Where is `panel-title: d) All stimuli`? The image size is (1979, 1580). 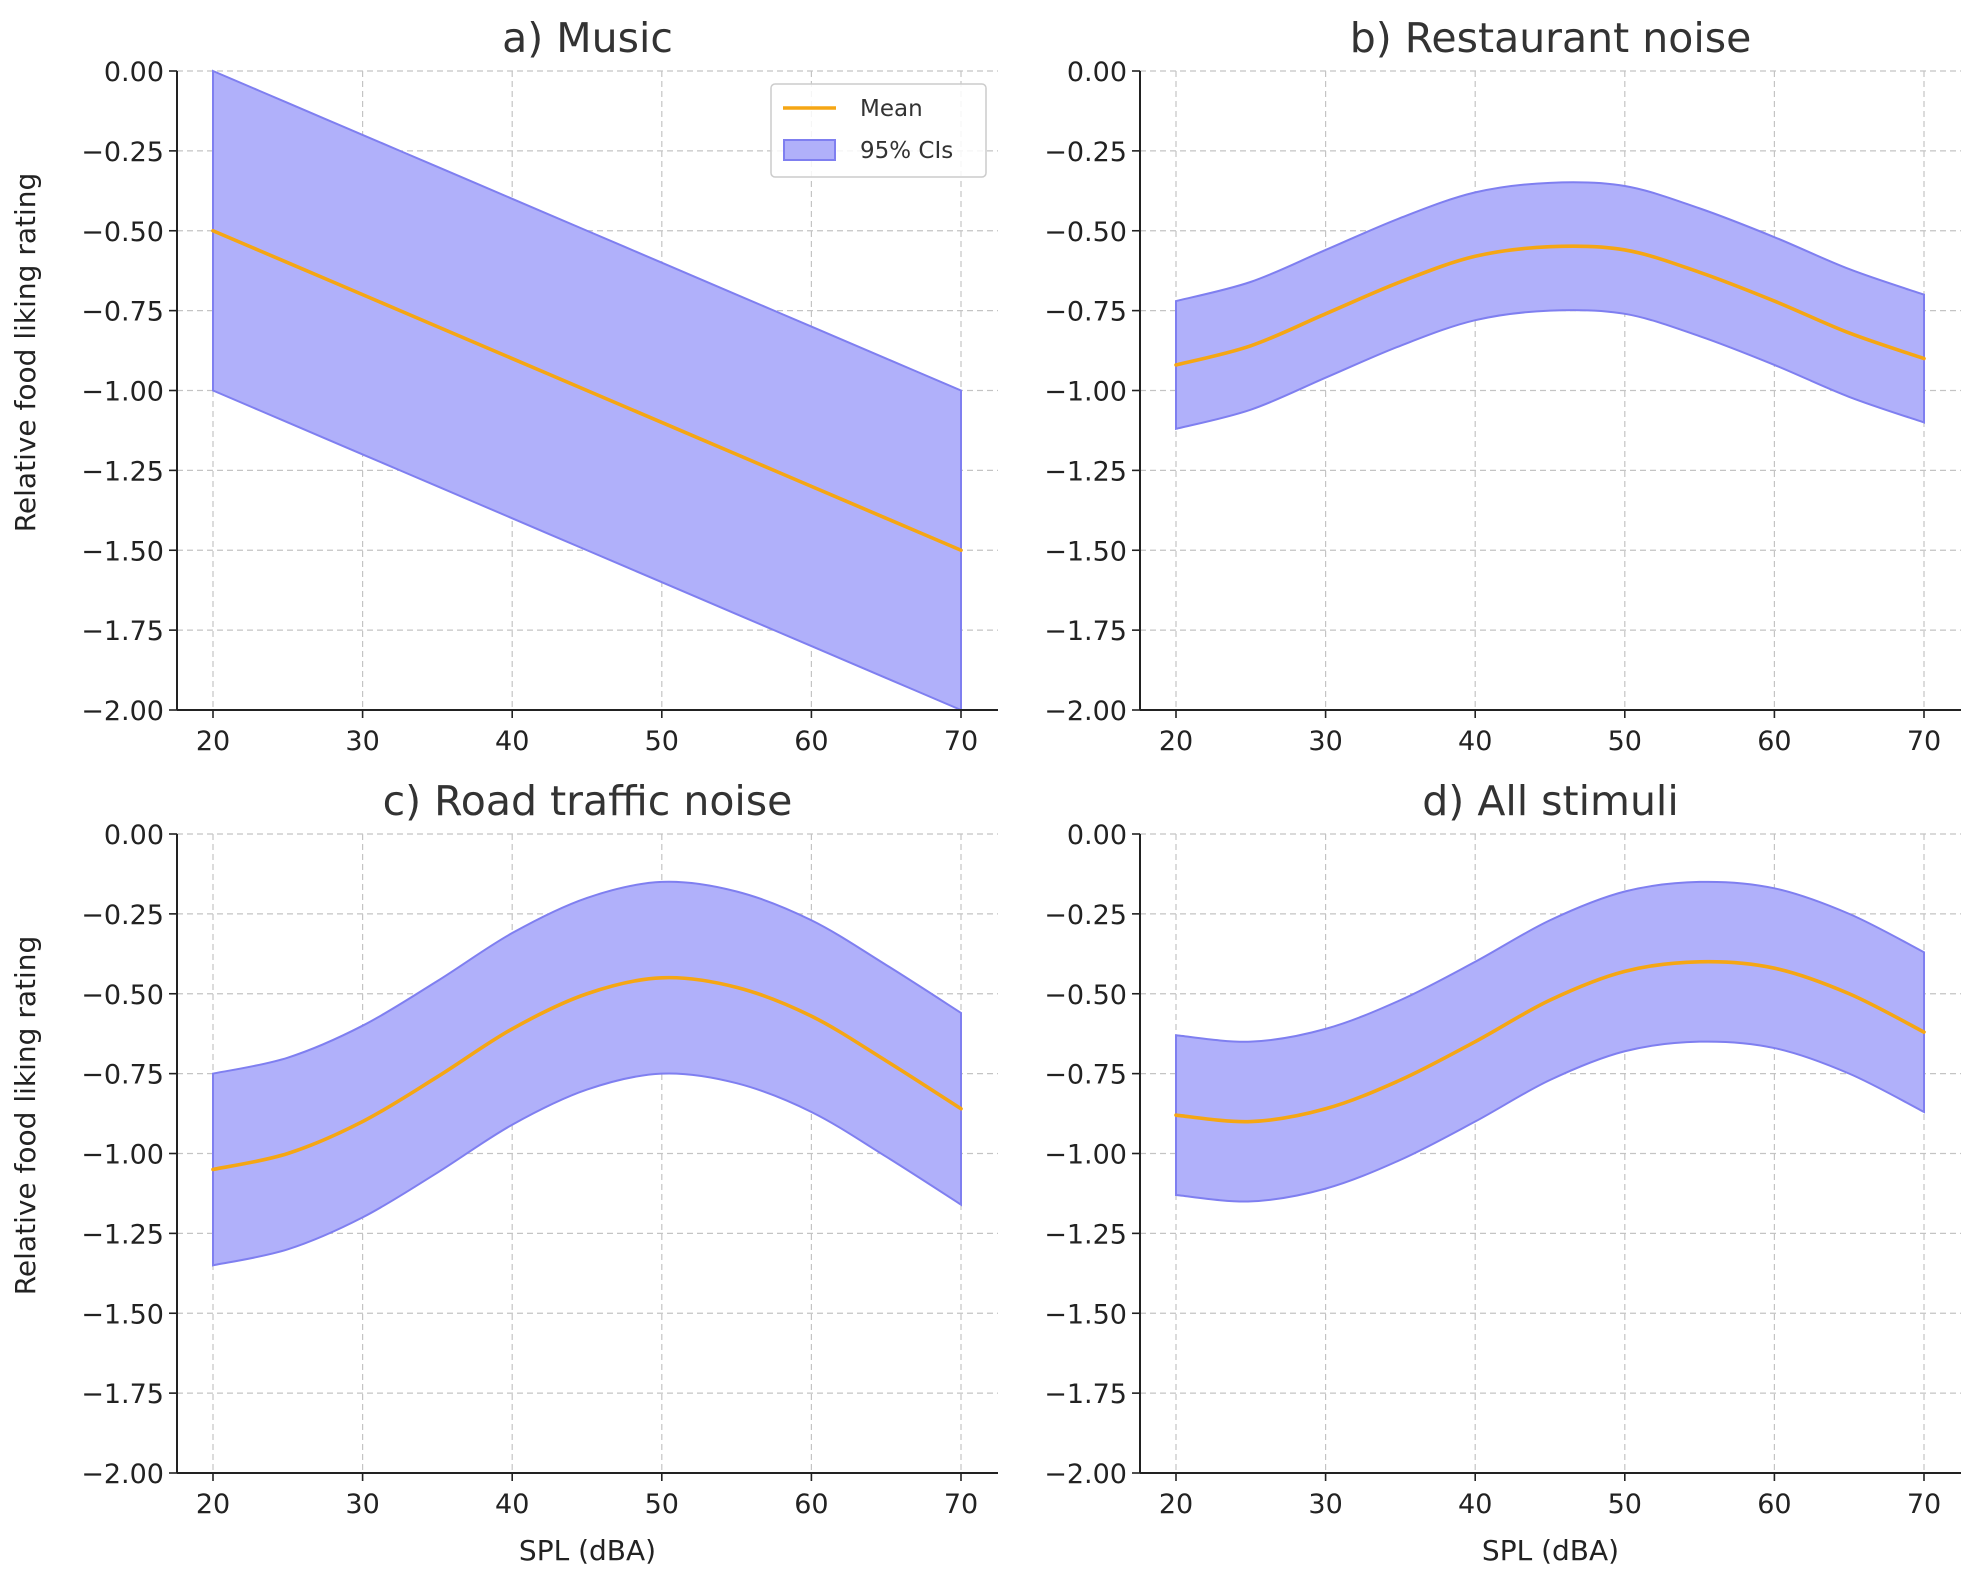
panel-title: d) All stimuli is located at coordinates (1550, 801).